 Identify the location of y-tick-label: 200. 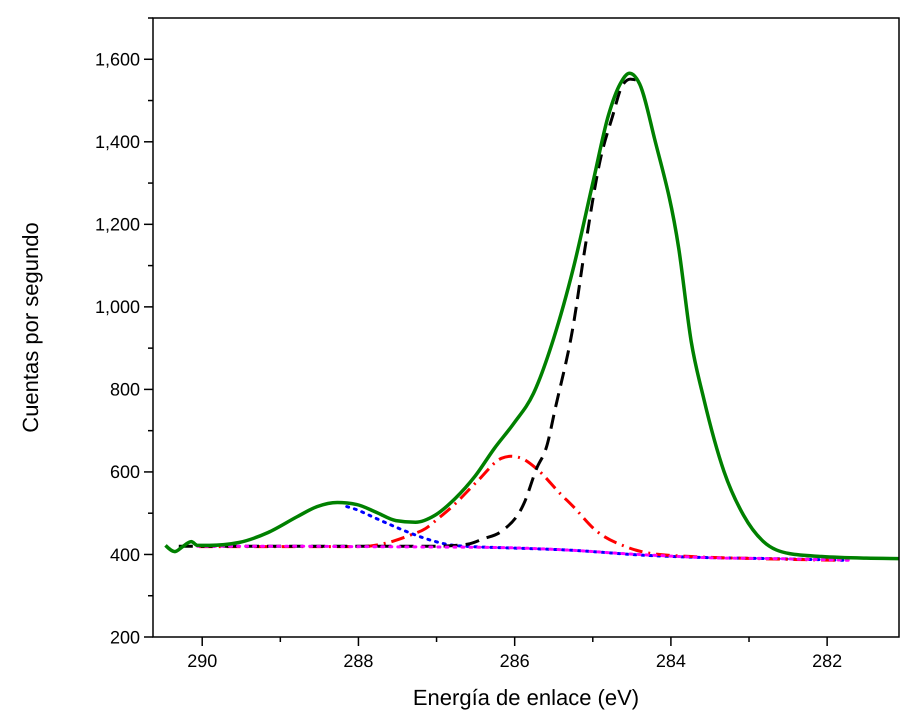
(125, 637).